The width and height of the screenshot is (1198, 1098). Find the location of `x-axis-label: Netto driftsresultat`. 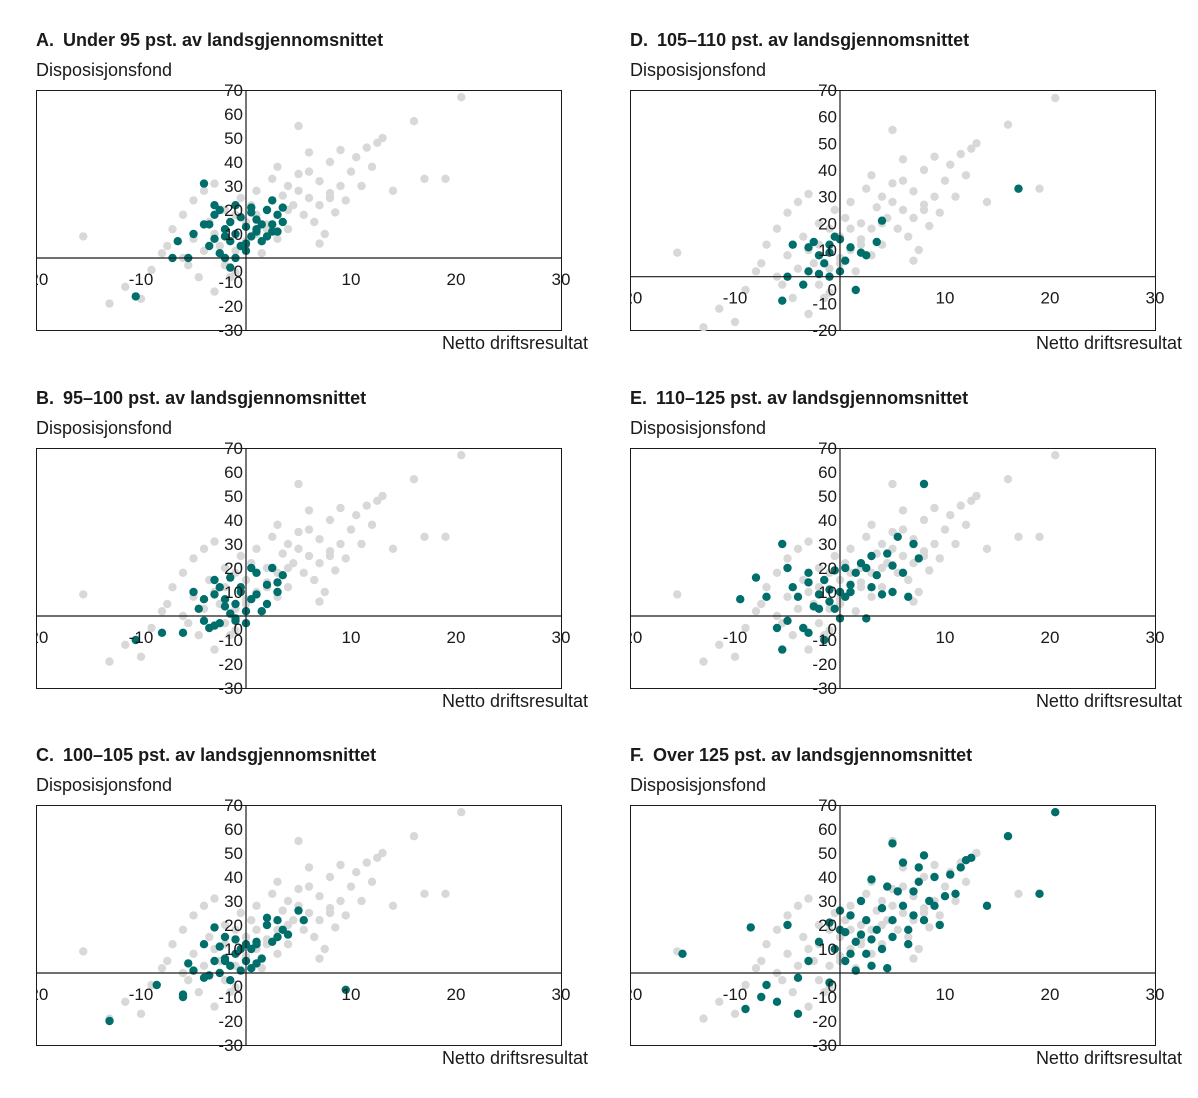

x-axis-label: Netto driftsresultat is located at coordinates (1108, 343).